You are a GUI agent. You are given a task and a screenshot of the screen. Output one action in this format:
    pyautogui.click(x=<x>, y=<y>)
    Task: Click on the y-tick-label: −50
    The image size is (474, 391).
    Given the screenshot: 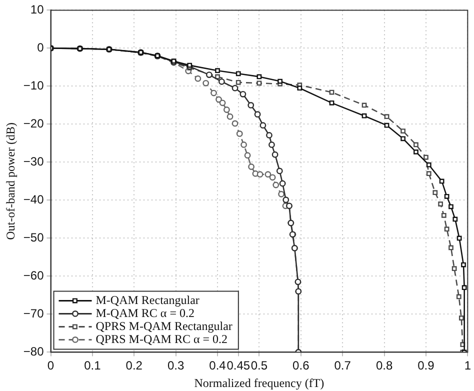 What is the action you would take?
    pyautogui.click(x=33, y=237)
    